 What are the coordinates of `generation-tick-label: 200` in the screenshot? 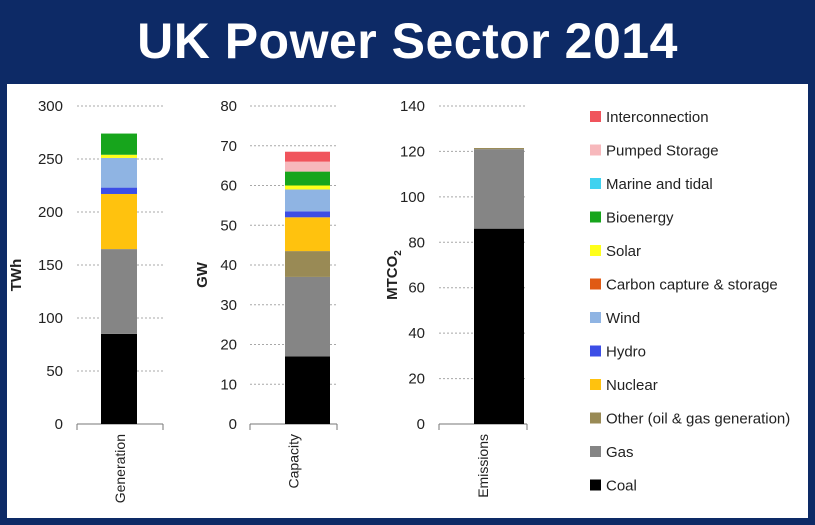 It's located at (50, 212).